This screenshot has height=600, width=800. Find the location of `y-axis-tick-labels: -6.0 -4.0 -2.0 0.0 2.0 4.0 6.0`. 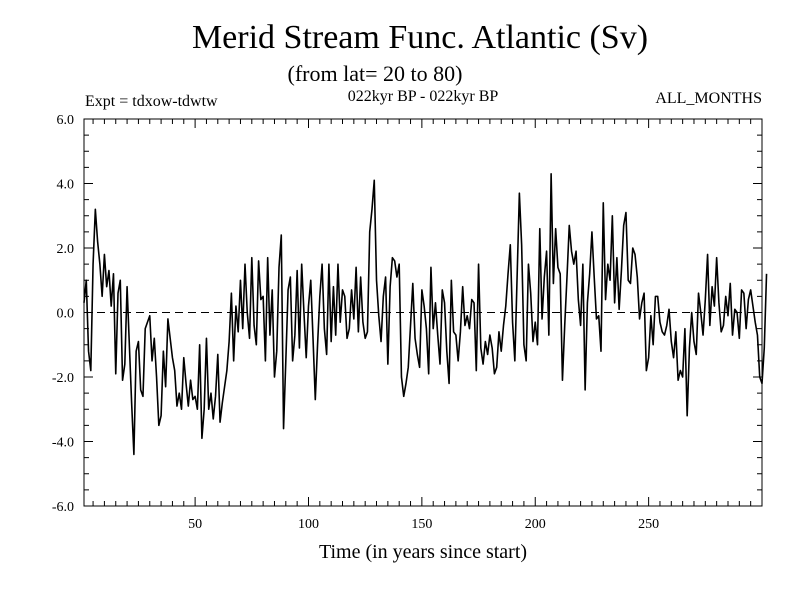

y-axis-tick-labels: -6.0 -4.0 -2.0 0.0 2.0 4.0 6.0 is located at coordinates (63, 314).